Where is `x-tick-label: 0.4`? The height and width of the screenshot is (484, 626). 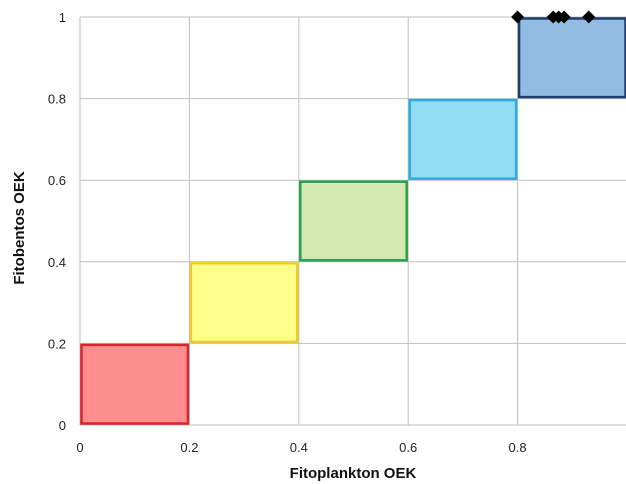 x-tick-label: 0.4 is located at coordinates (299, 447).